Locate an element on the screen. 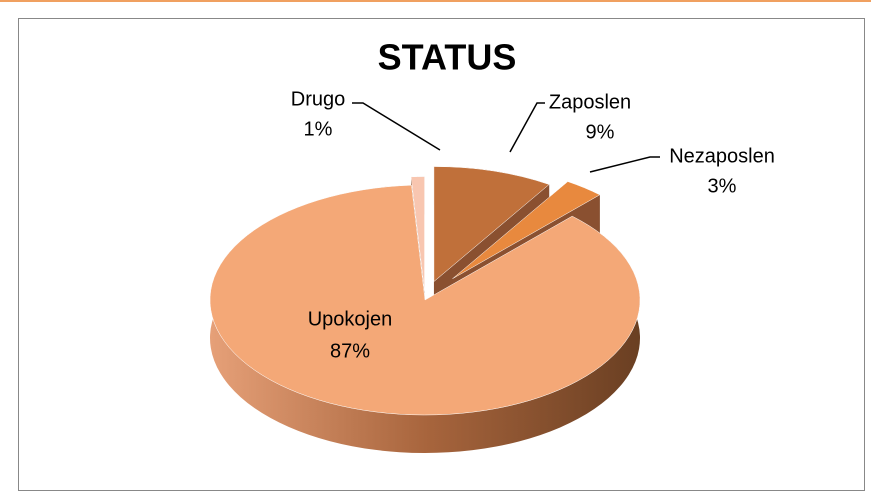 This screenshot has height=504, width=871. category-label: Zaposlen is located at coordinates (590, 102).